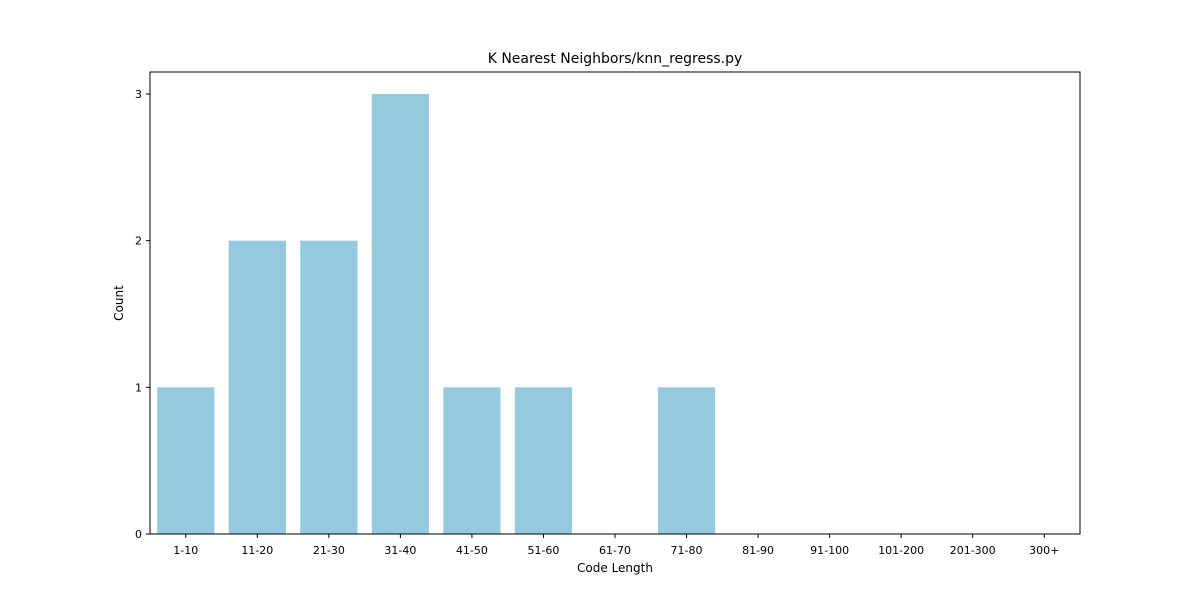 This screenshot has width=1200, height=600. What do you see at coordinates (257, 550) in the screenshot?
I see `x-tick-label: 11-20` at bounding box center [257, 550].